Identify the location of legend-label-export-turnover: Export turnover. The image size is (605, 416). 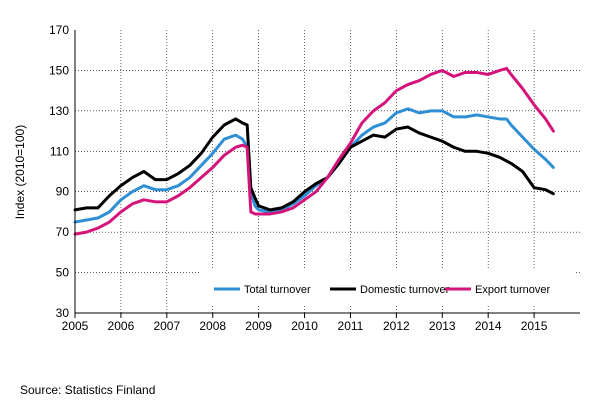
(513, 290).